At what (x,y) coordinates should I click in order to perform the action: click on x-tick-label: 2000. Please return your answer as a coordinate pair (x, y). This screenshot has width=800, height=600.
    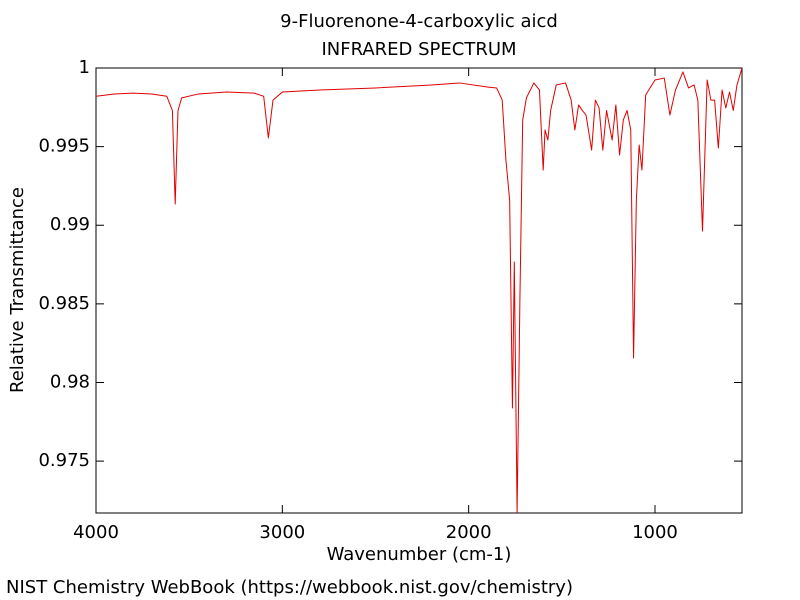
    Looking at the image, I should click on (469, 532).